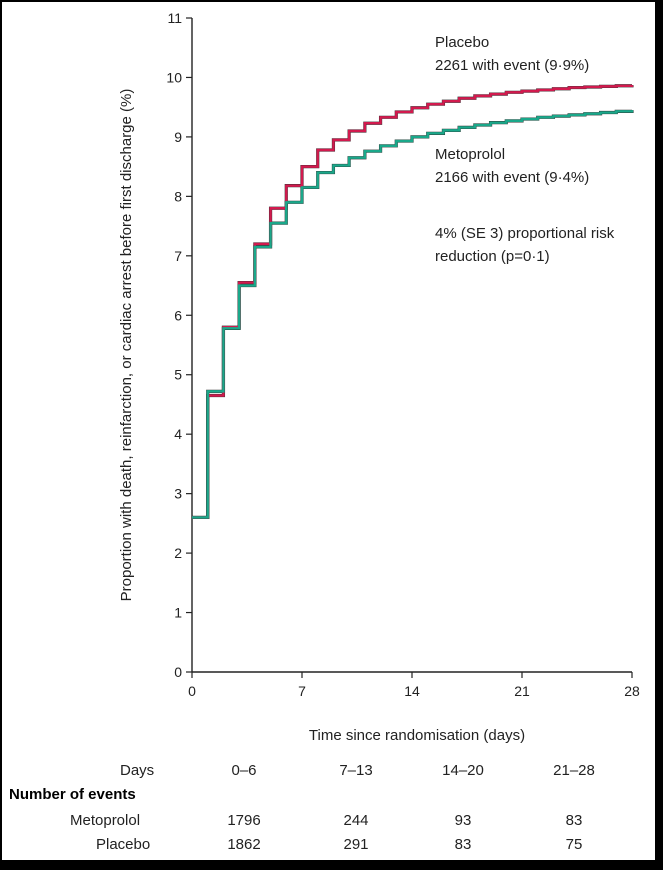 Image resolution: width=663 pixels, height=870 pixels. What do you see at coordinates (178, 137) in the screenshot?
I see `y-tick-label: 9` at bounding box center [178, 137].